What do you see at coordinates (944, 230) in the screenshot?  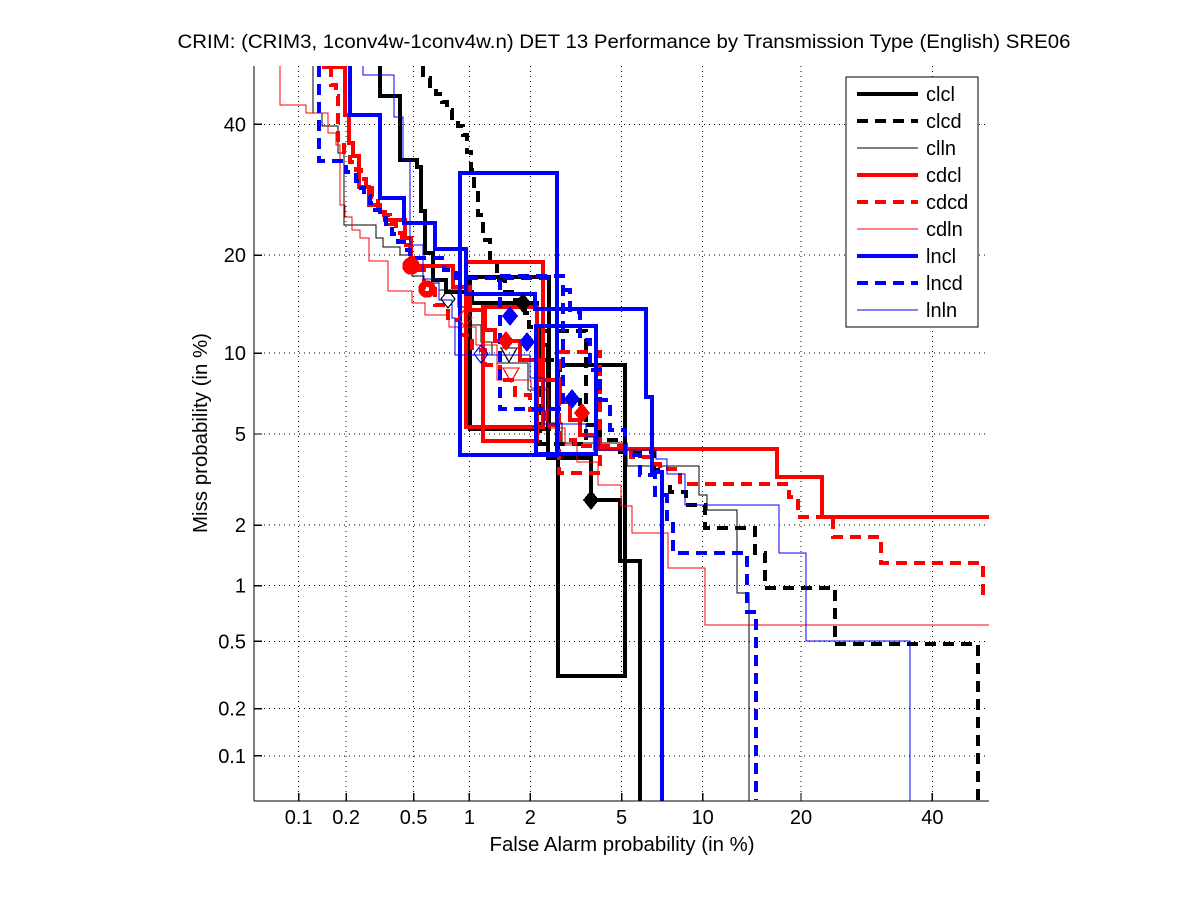 I see `svg-text: cdln` at bounding box center [944, 230].